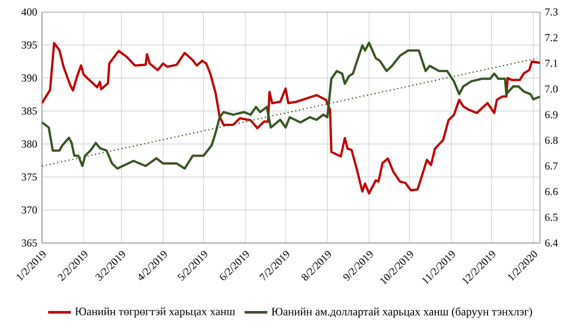 The image size is (572, 333). I want to click on y-tick-label: 395, so click(29, 45).